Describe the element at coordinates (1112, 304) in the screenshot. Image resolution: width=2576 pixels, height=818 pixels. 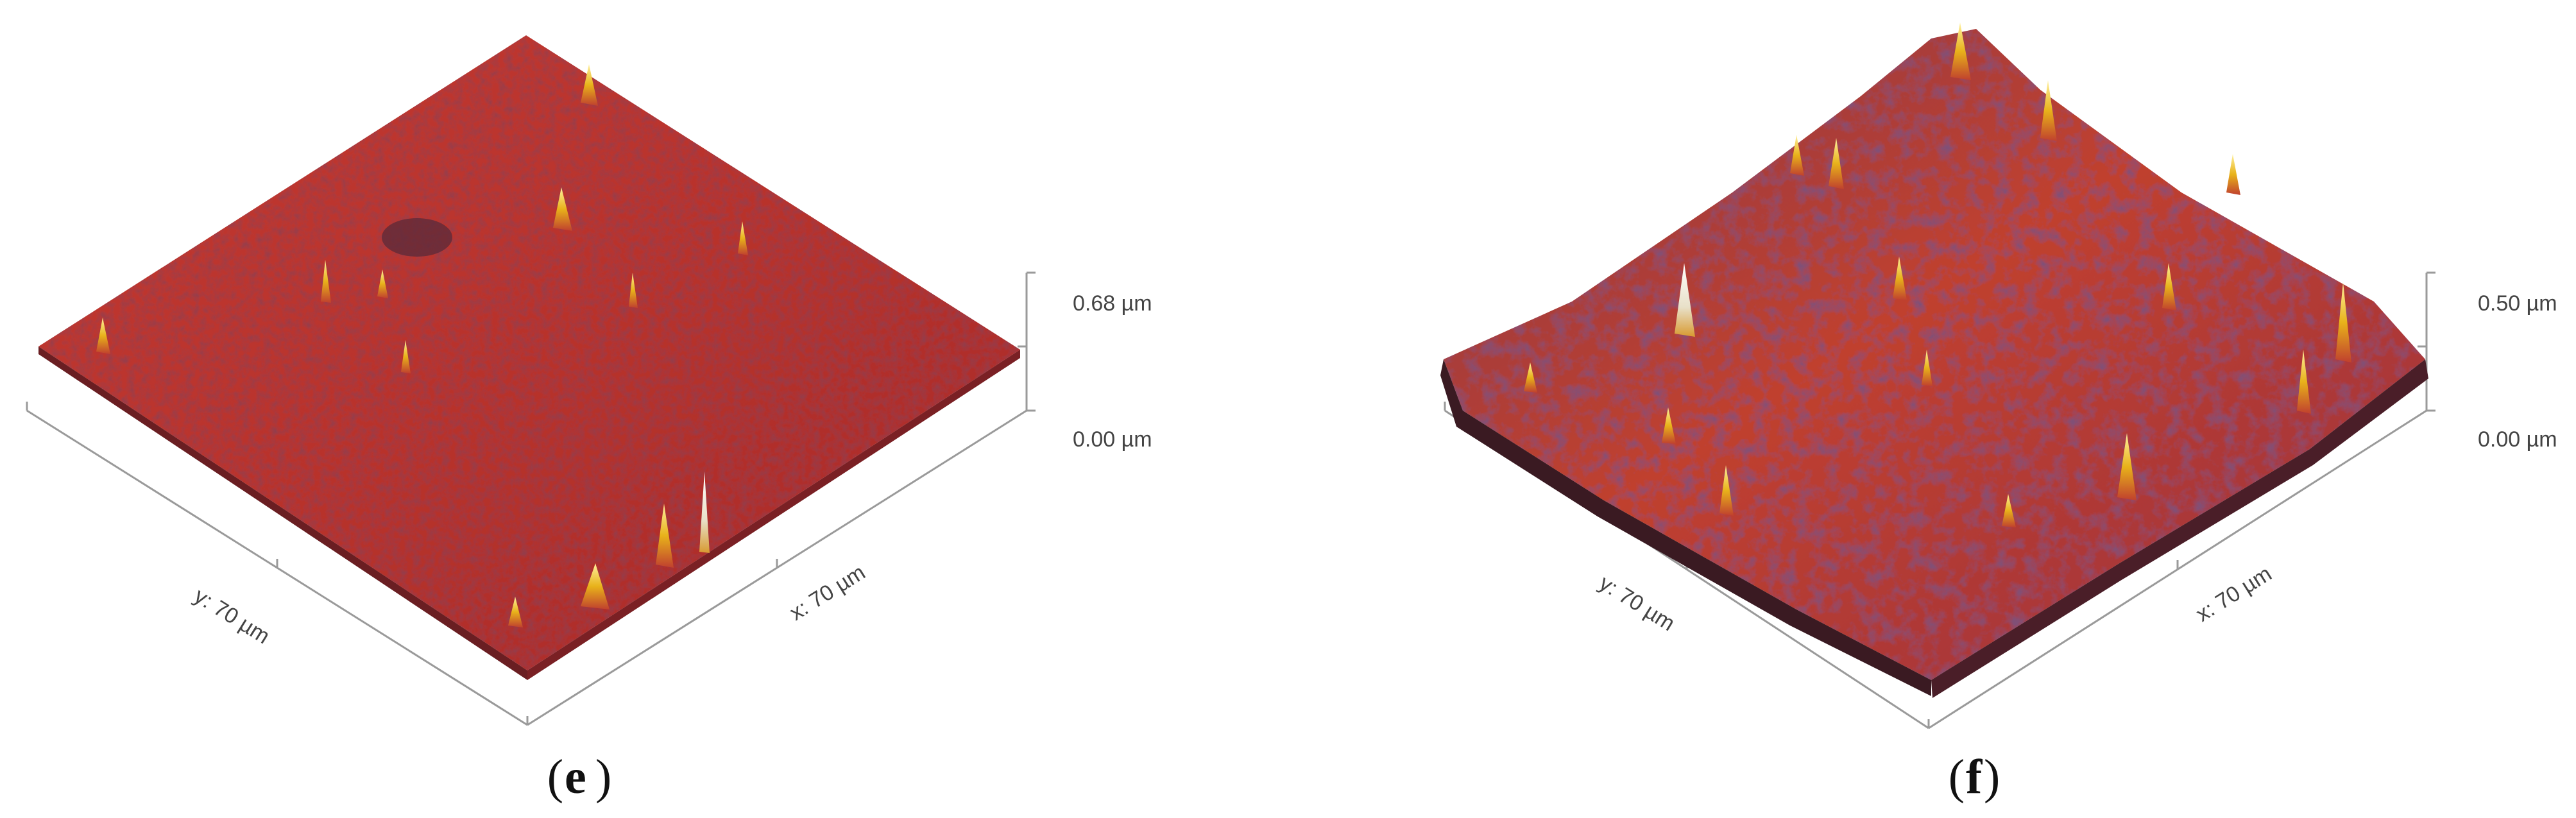
I see `panel-e-z-max-label: 0.68 µm` at that location.